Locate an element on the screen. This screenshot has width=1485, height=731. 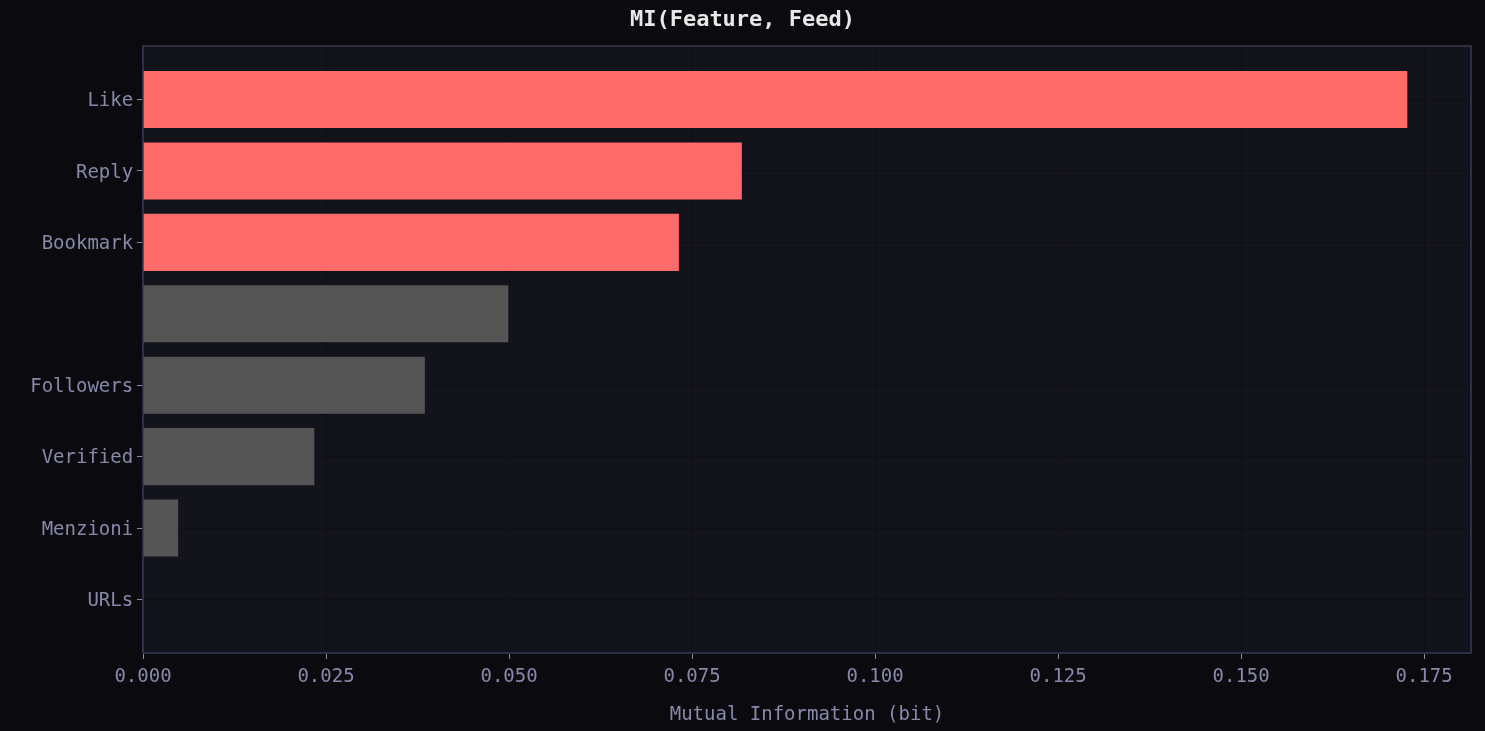
x-axis-title: Mutual Information (bit) is located at coordinates (807, 713).